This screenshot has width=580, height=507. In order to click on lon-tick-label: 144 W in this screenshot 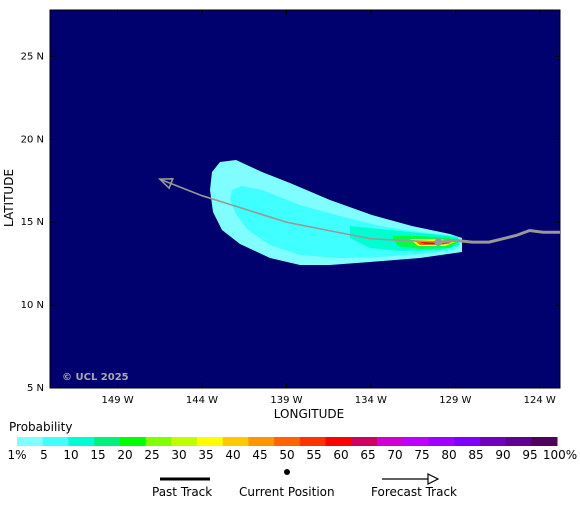, I will do `click(202, 400)`.